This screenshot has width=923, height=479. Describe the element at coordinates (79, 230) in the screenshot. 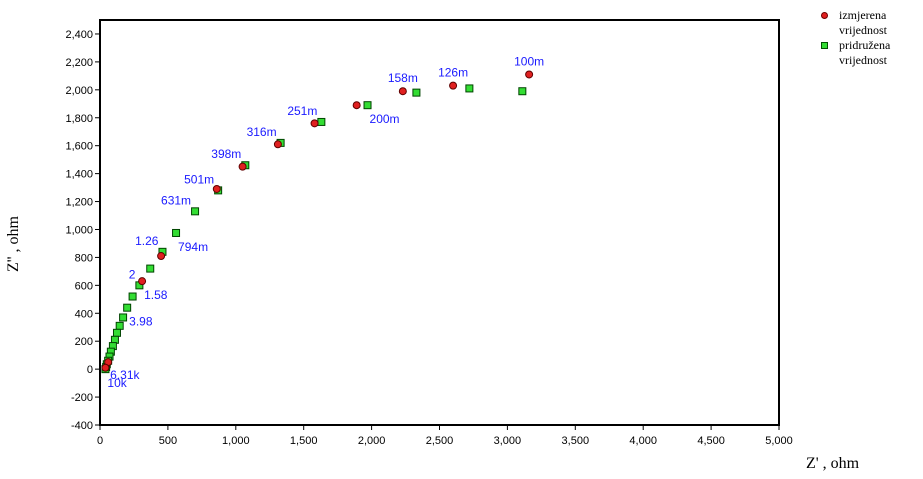

I see `y-tick-label: 1,000` at that location.